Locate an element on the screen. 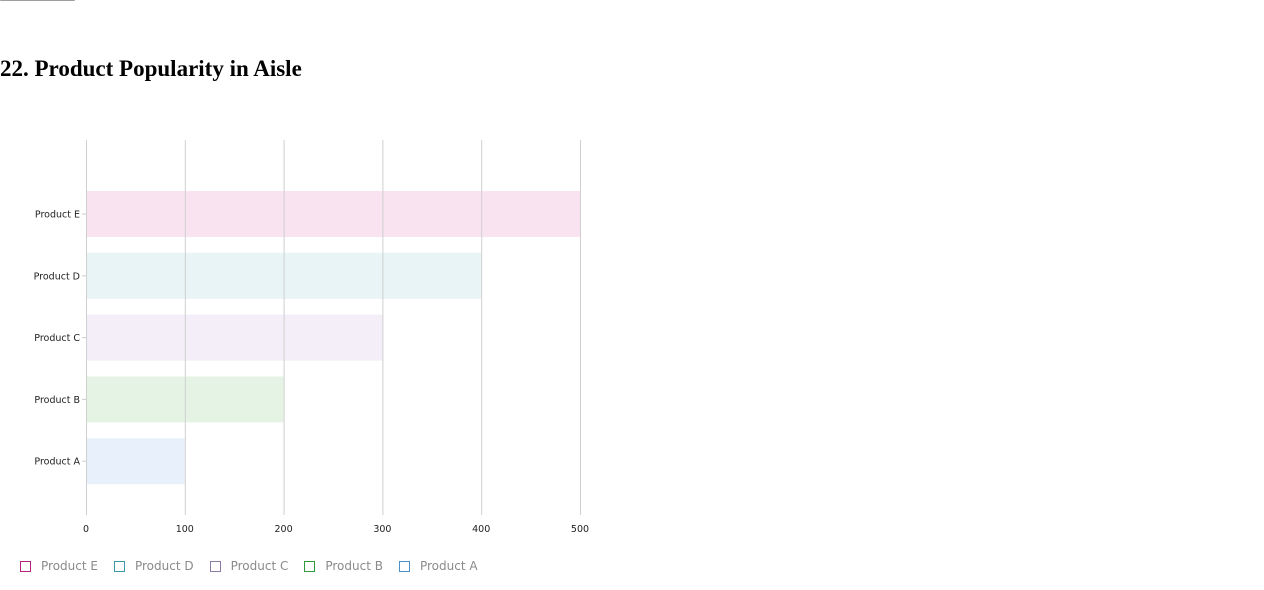 This screenshot has height=590, width=1264. legend-label: Product C is located at coordinates (259, 566).